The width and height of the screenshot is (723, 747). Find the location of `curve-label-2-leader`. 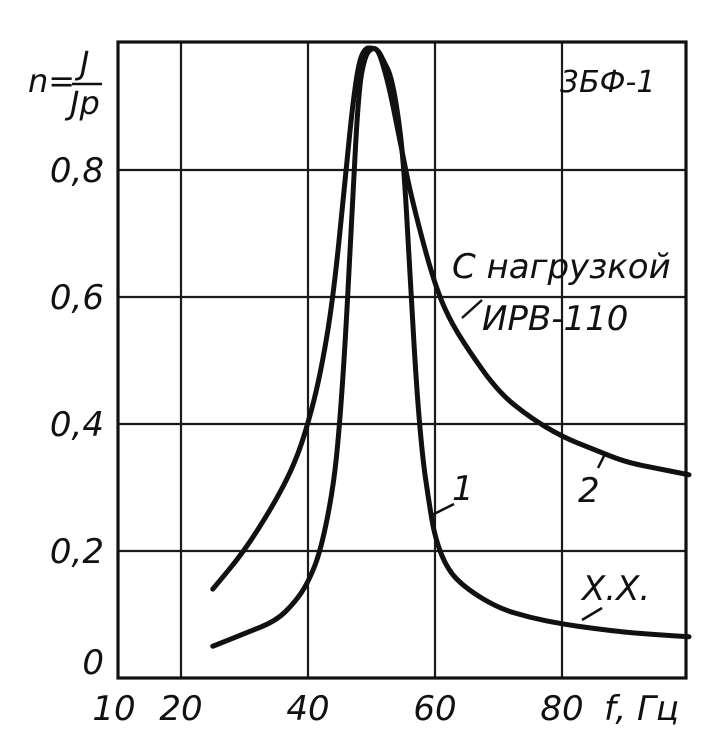

curve-label-2-leader is located at coordinates (601, 462).